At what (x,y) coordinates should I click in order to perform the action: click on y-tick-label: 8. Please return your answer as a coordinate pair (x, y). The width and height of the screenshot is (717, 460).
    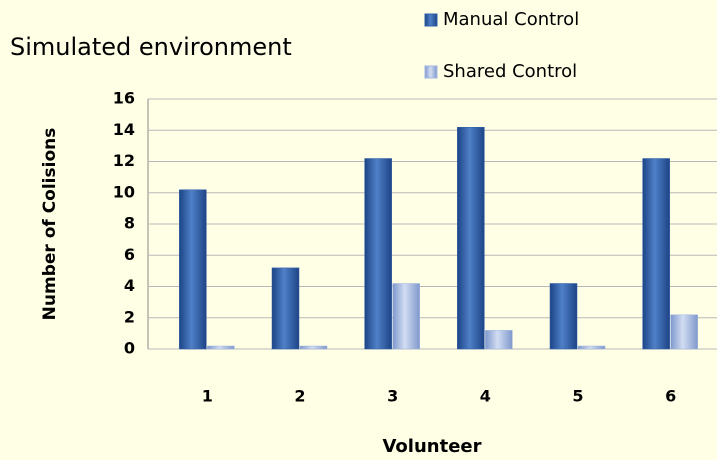
    Looking at the image, I should click on (129, 223).